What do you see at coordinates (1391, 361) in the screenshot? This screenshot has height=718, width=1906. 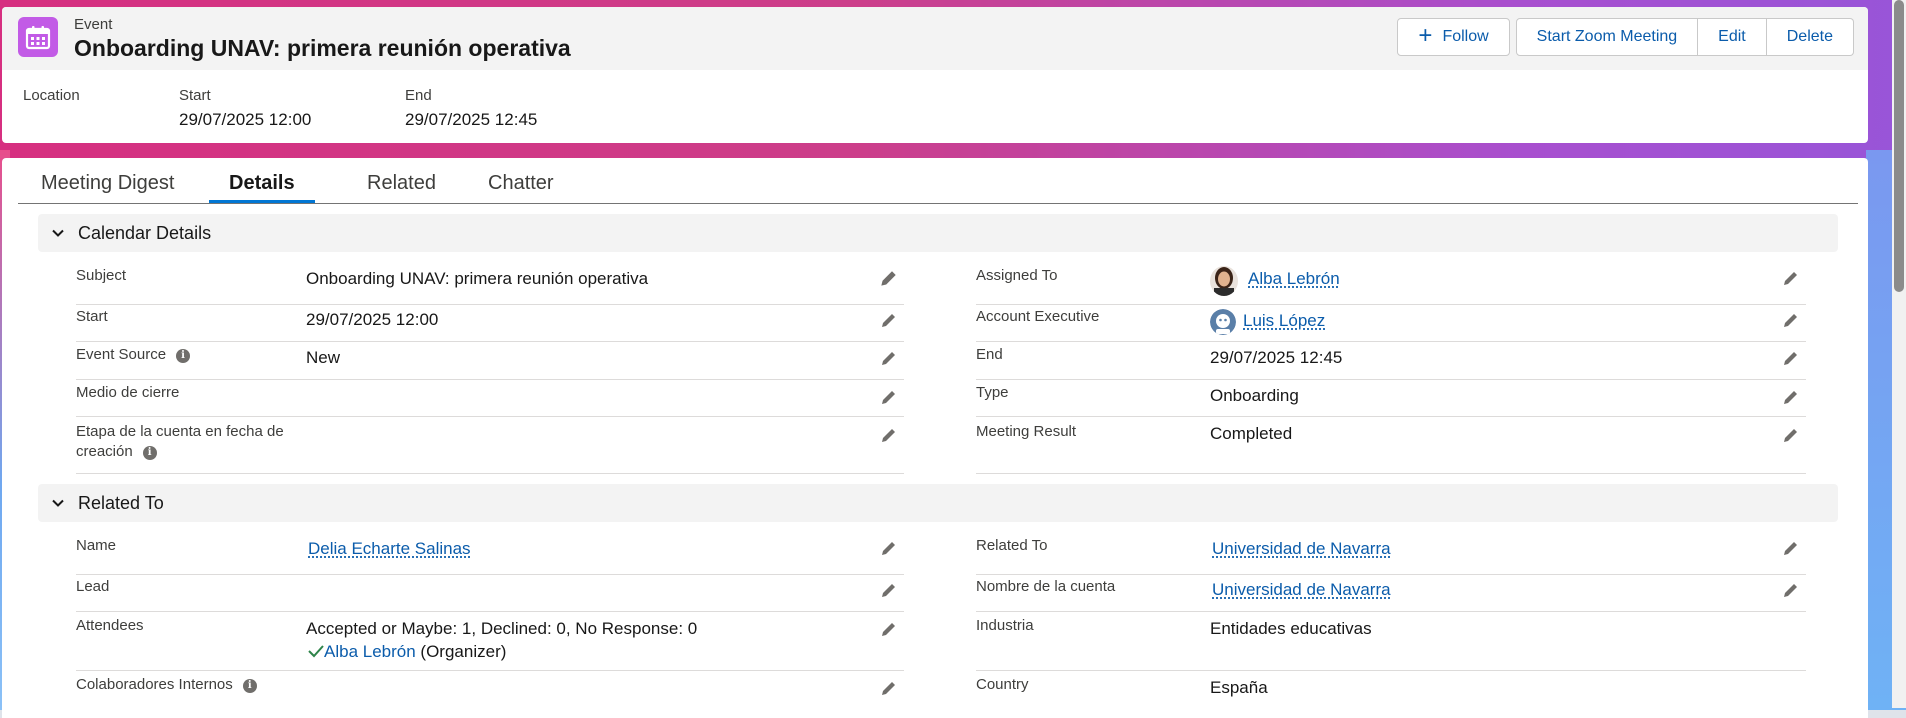 I see `field-end: End 29/07/2025 12:45` at bounding box center [1391, 361].